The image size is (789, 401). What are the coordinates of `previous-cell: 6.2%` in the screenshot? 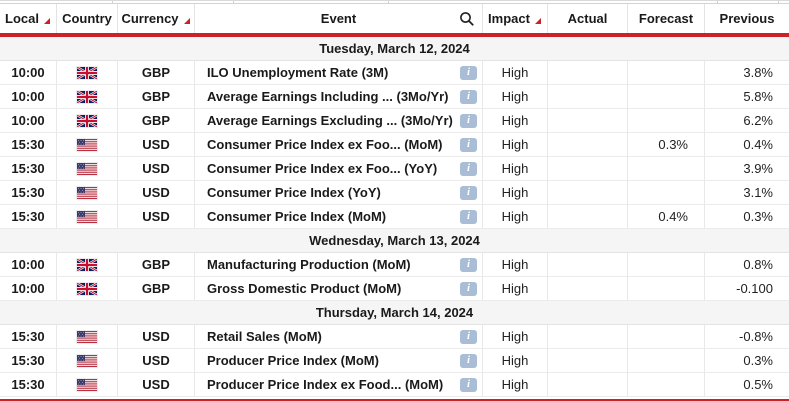 It's located at (758, 120).